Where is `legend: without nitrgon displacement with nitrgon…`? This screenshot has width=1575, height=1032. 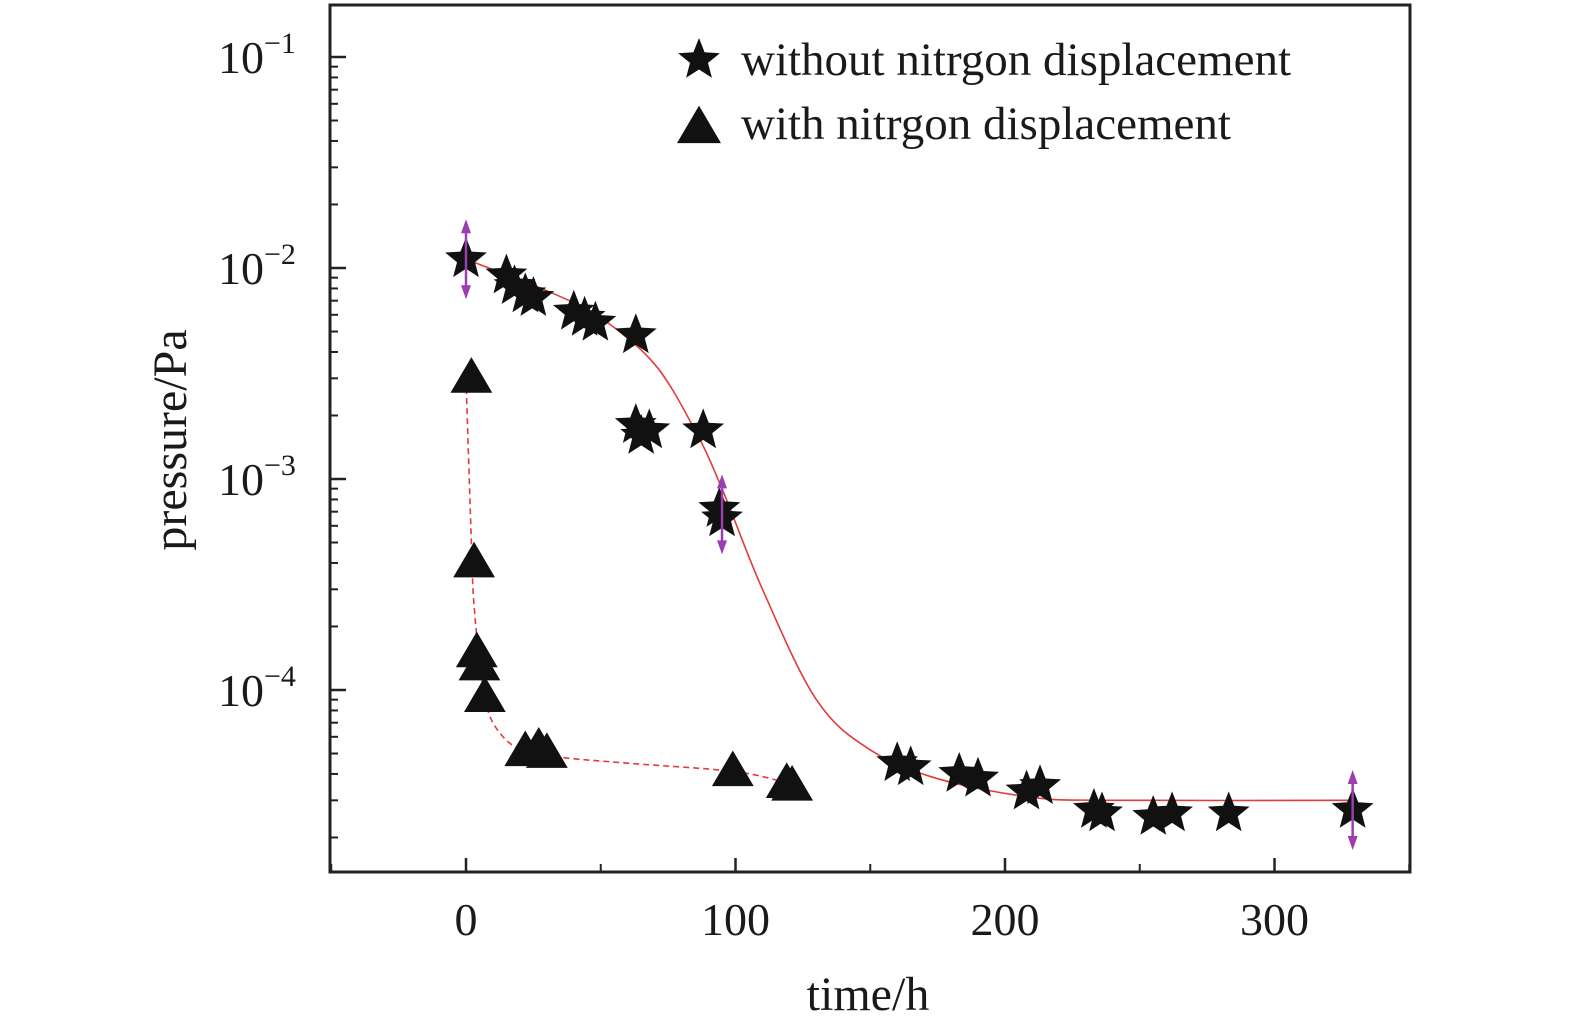 legend: without nitrgon displacement with nitrgon… is located at coordinates (984, 92).